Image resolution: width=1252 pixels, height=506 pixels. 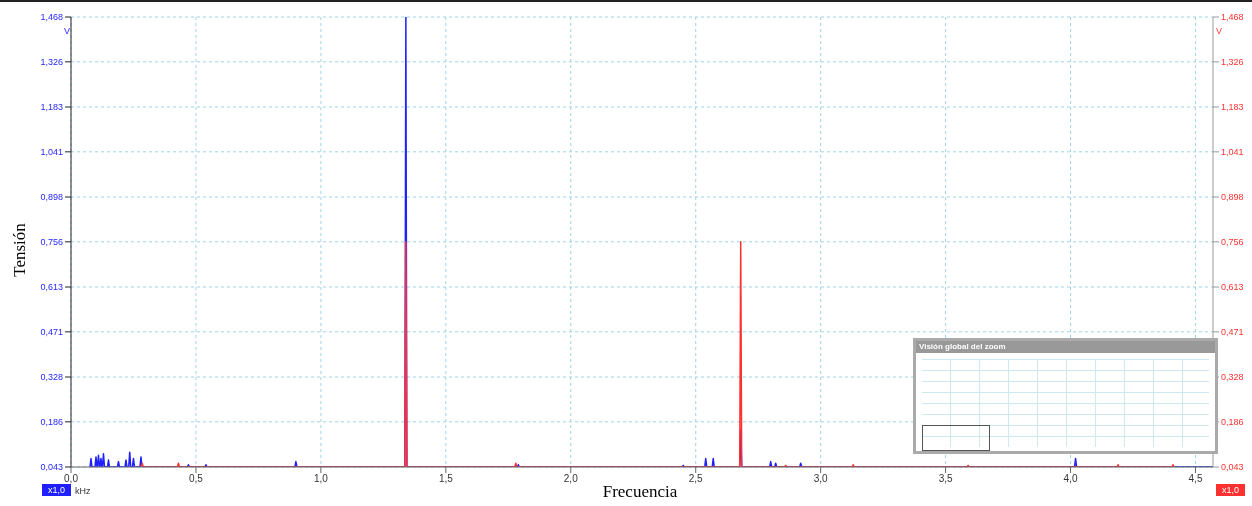 What do you see at coordinates (1195, 479) in the screenshot?
I see `x-tick-label: 4,5` at bounding box center [1195, 479].